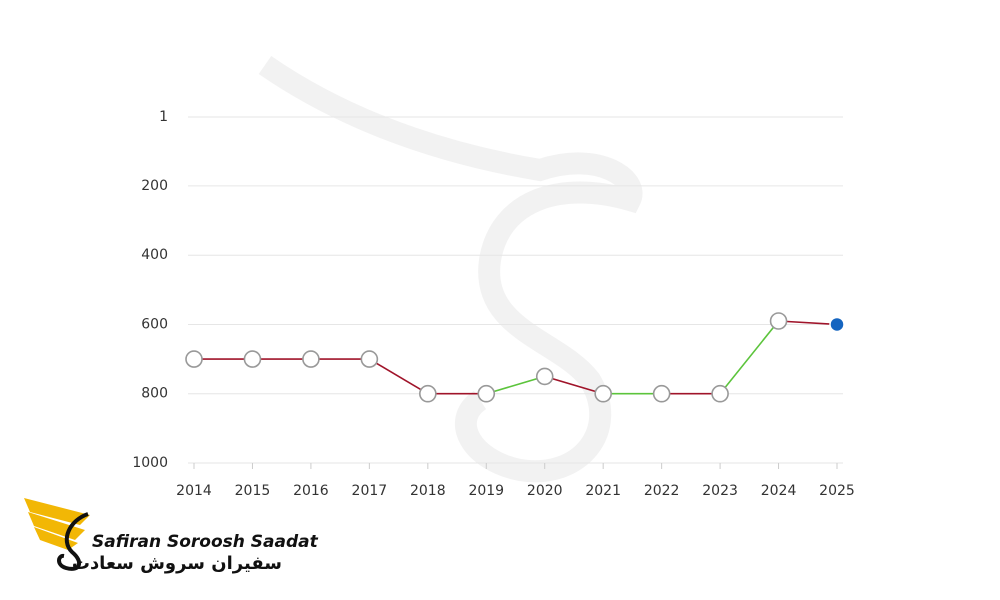 Image resolution: width=1000 pixels, height=600 pixels. What do you see at coordinates (720, 491) in the screenshot?
I see `x-tick-label: 2023` at bounding box center [720, 491].